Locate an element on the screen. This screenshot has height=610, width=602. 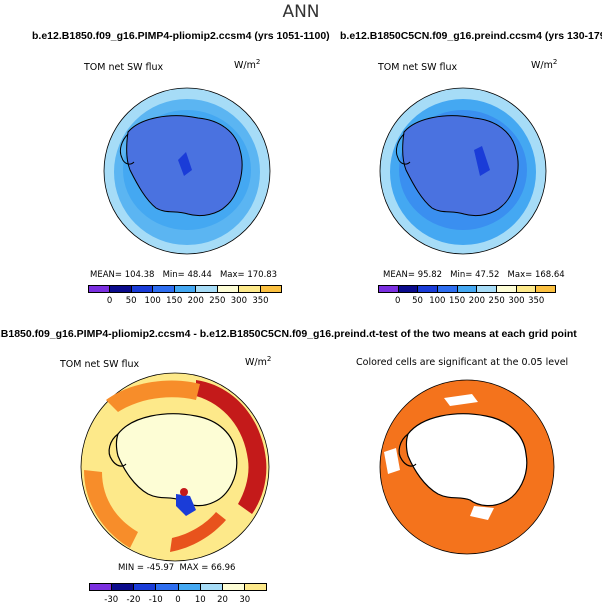
panel3-continent is located at coordinates (176, 460).